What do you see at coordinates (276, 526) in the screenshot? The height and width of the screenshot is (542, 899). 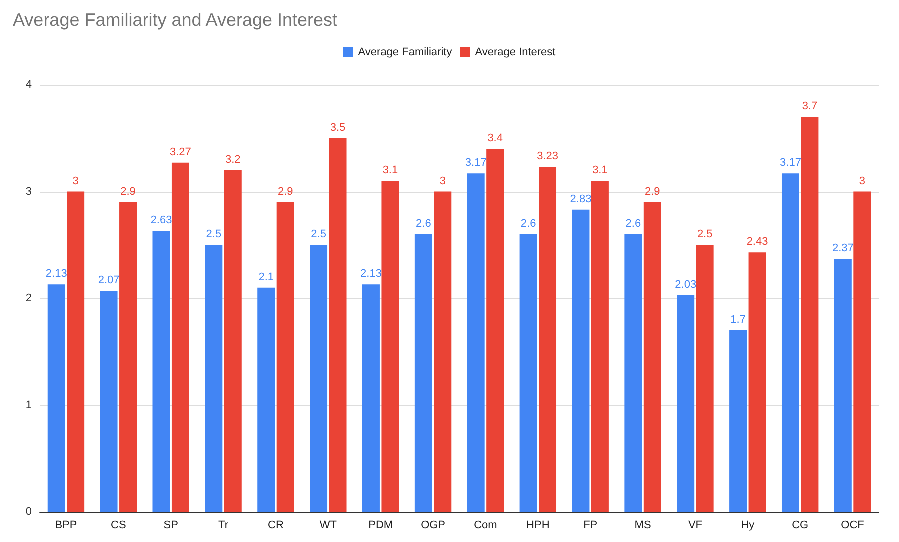 I see `x-tick-label: CR` at bounding box center [276, 526].